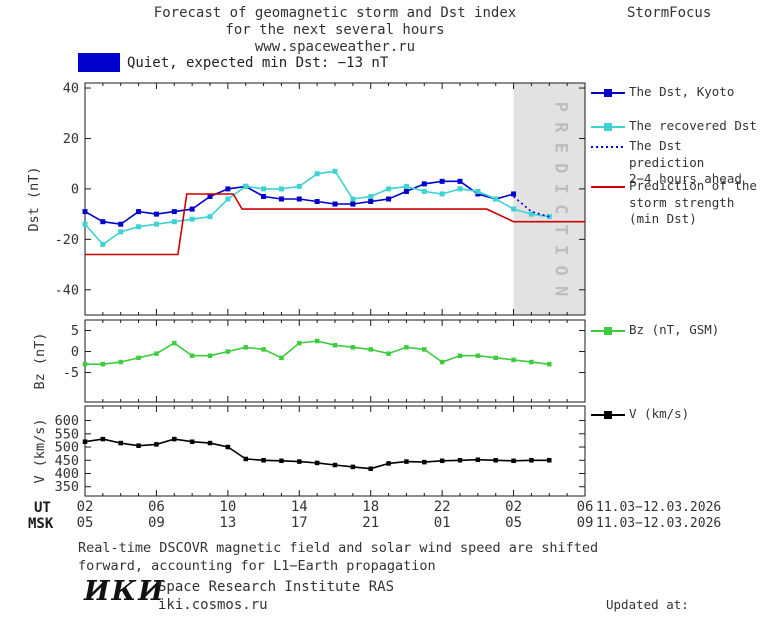  What do you see at coordinates (71, 139) in the screenshot?
I see `y-tick-label: 20` at bounding box center [71, 139].